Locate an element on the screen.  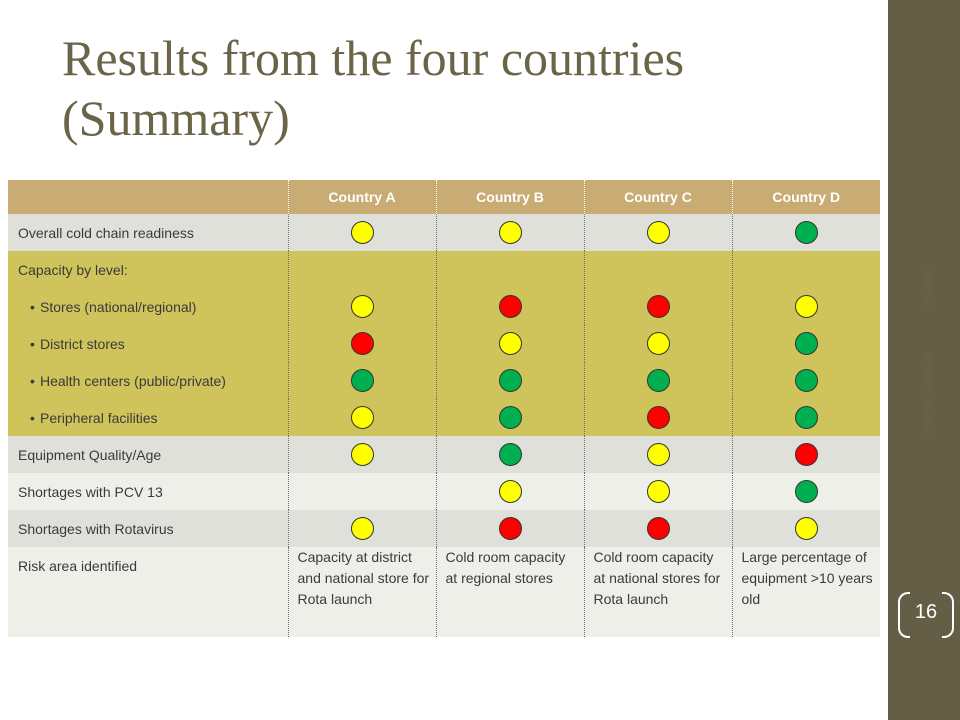
column-header: Country B is located at coordinates (509, 197).